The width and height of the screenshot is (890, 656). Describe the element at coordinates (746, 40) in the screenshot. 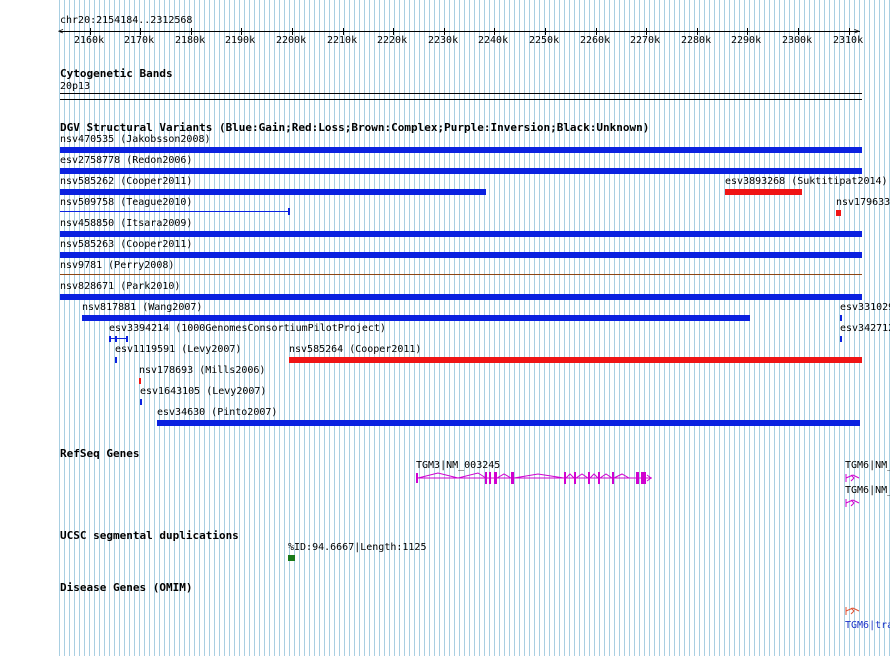

I see `ruler-tick-label: 2290k` at that location.